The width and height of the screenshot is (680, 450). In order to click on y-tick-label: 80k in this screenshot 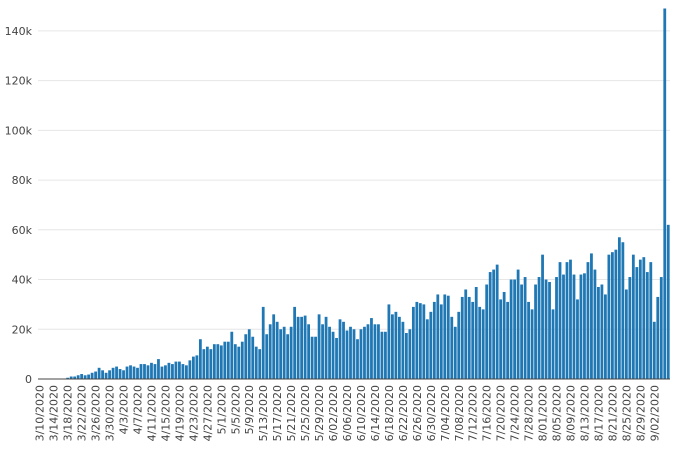, I will do `click(22, 180)`.